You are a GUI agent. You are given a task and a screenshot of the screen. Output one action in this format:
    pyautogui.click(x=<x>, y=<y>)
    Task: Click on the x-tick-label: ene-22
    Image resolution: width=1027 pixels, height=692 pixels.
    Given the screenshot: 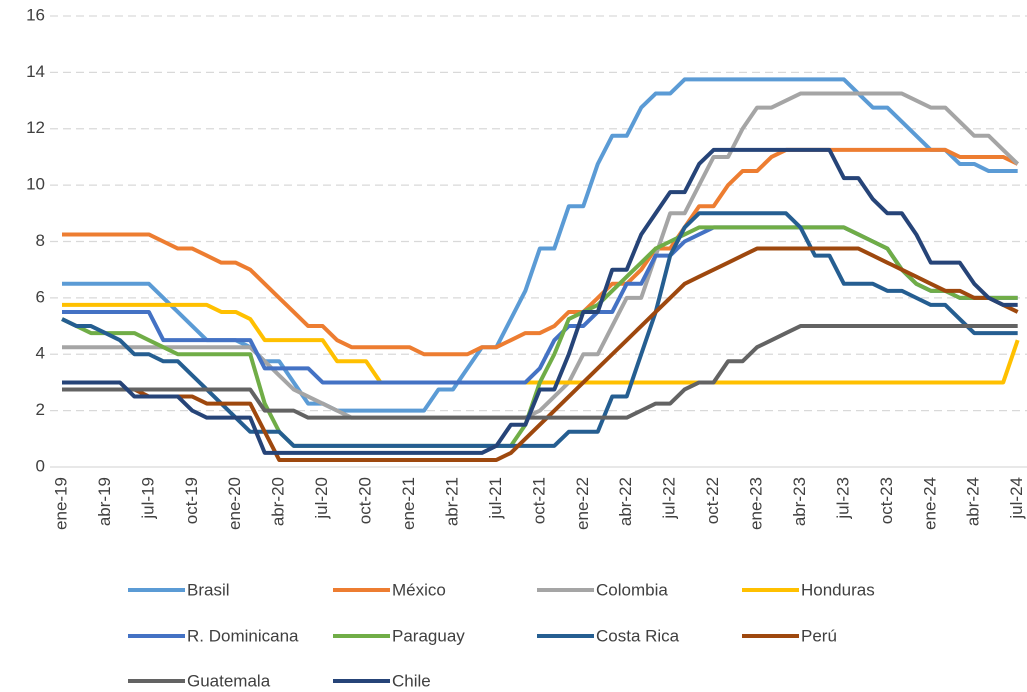 What is the action you would take?
    pyautogui.click(x=582, y=503)
    